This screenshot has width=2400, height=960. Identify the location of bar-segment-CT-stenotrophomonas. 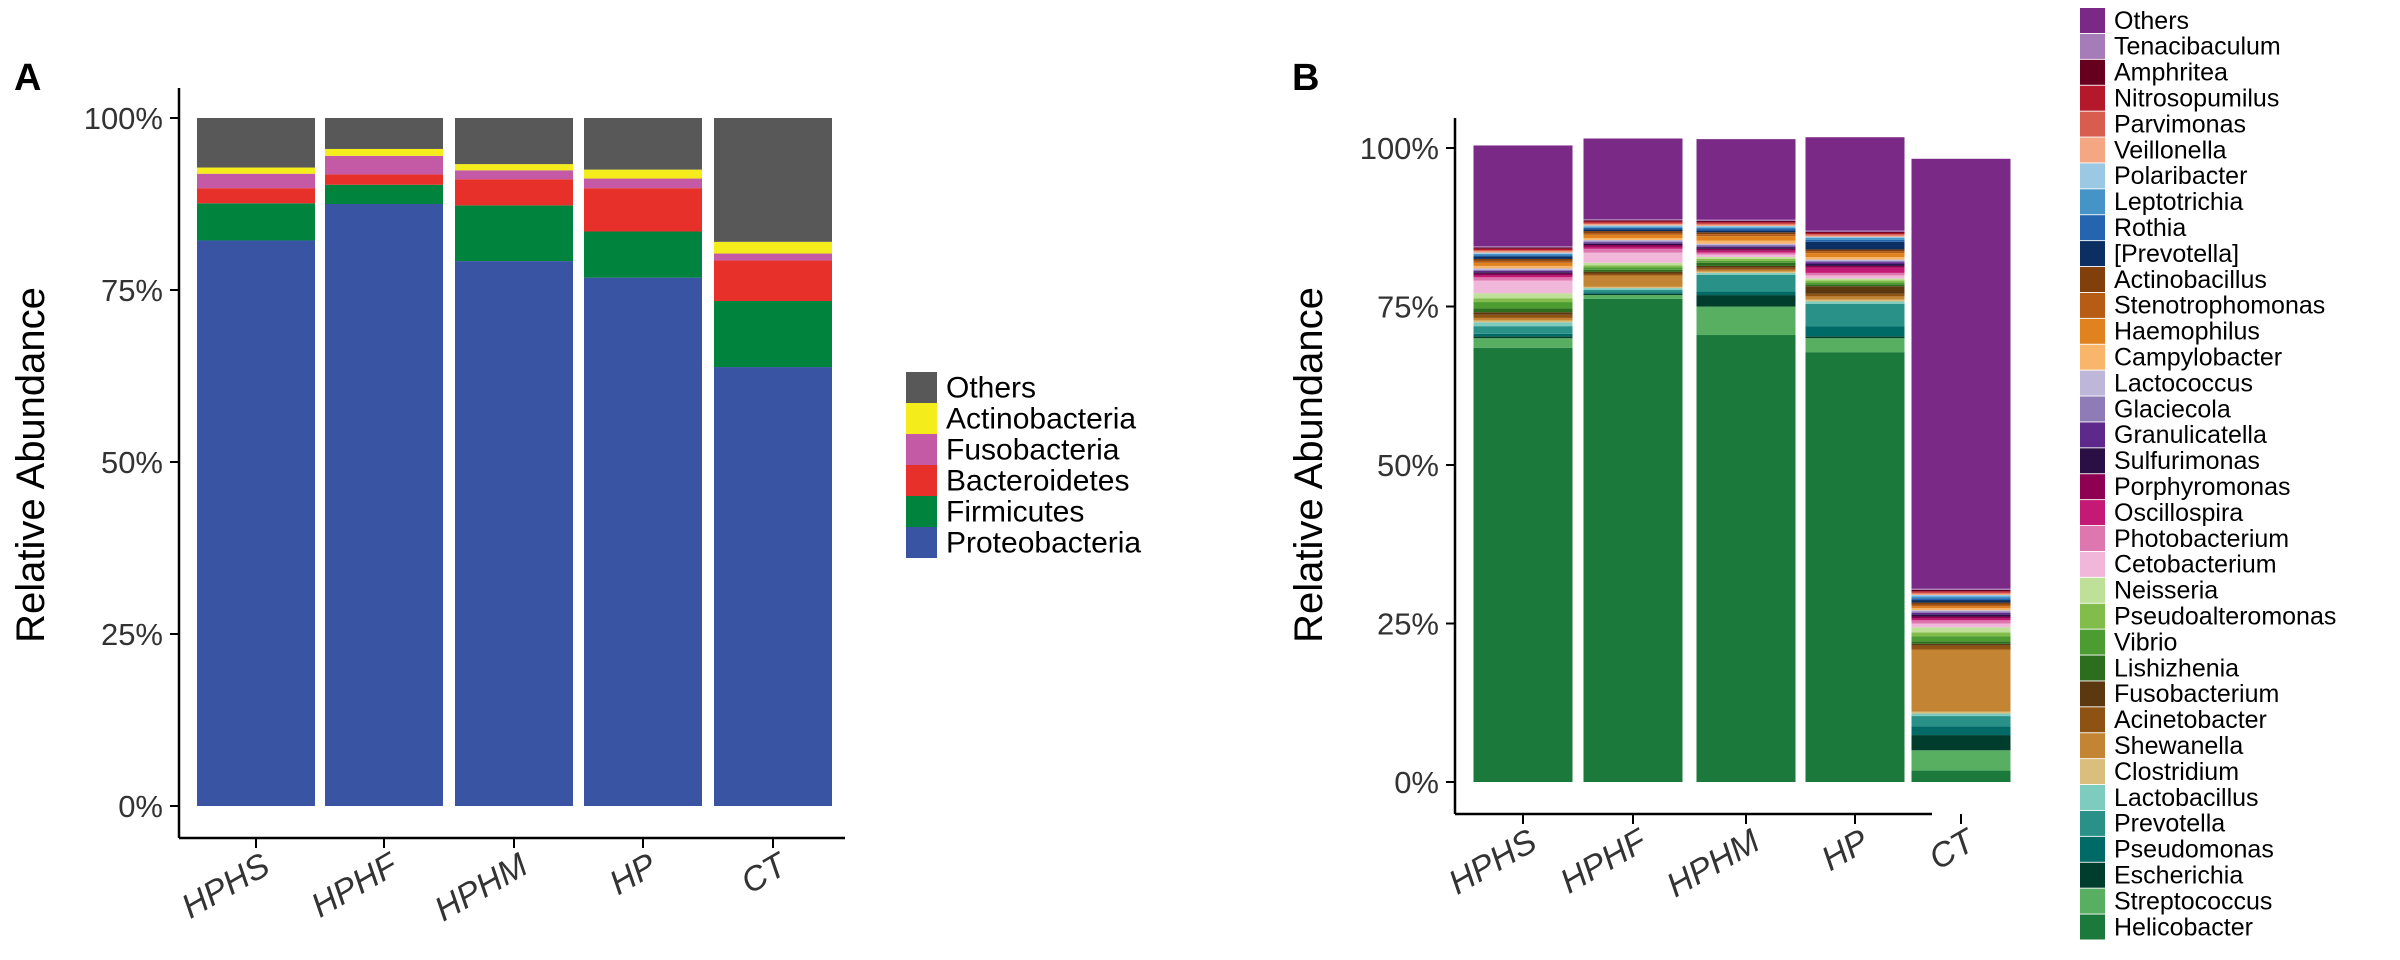
(1961, 605).